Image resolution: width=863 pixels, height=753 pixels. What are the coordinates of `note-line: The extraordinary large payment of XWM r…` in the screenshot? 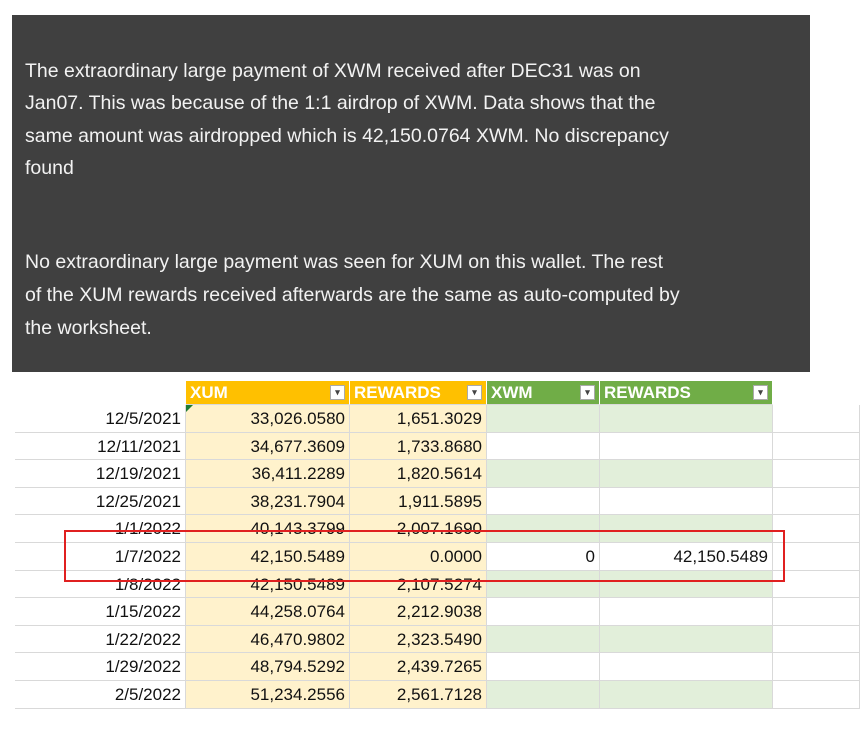 It's located at (333, 71).